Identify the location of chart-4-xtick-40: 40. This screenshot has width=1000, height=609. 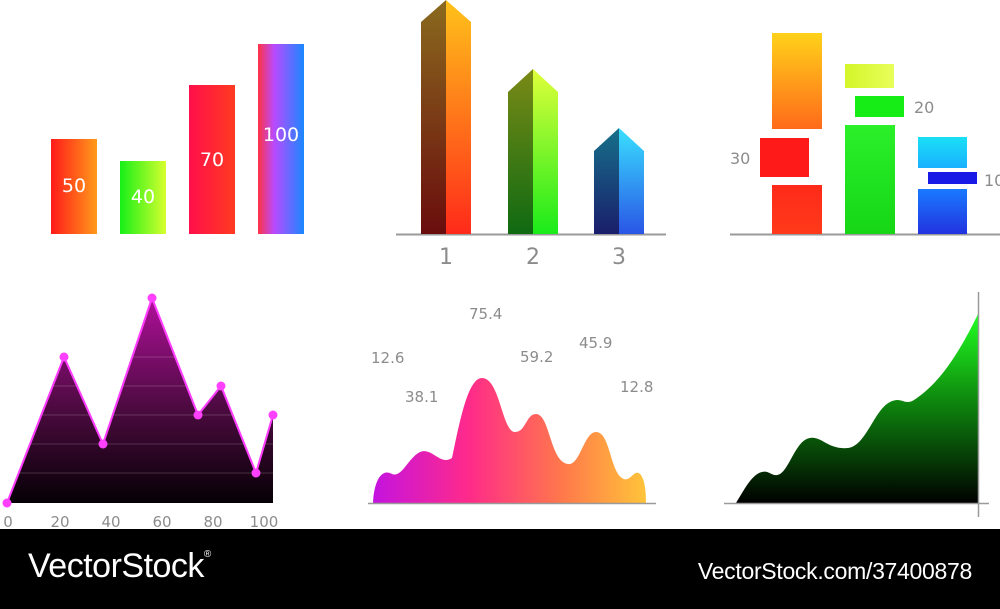
(110, 522).